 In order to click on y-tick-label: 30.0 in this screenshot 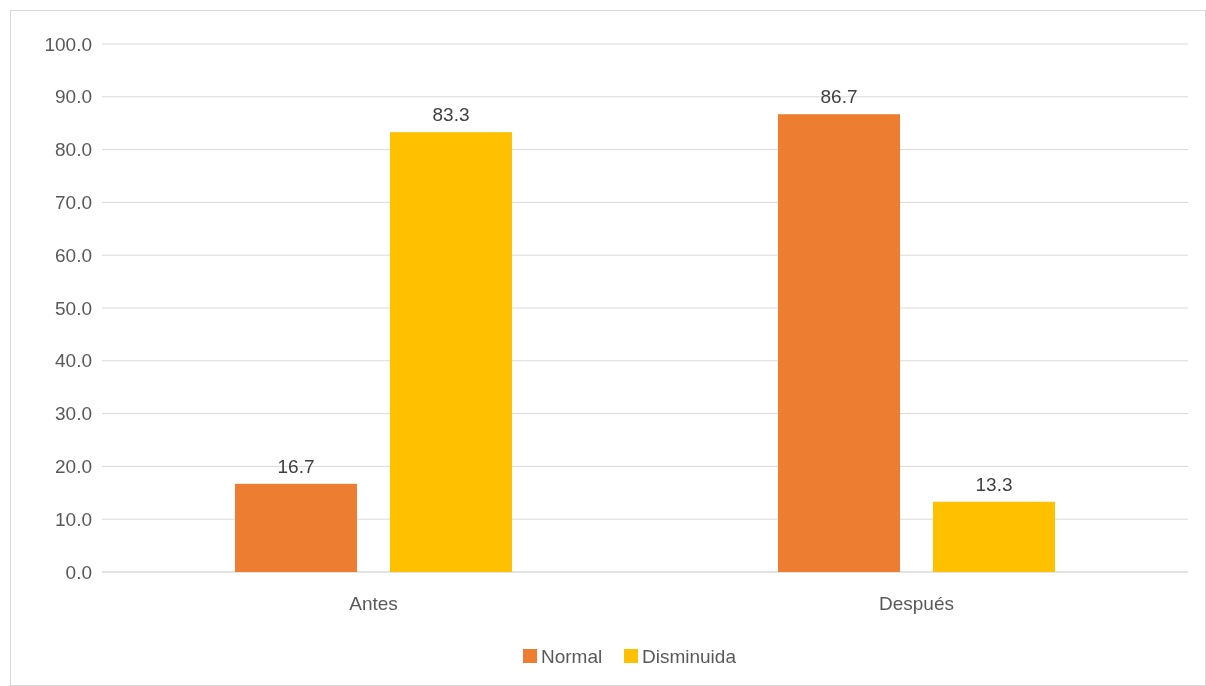, I will do `click(73, 414)`.